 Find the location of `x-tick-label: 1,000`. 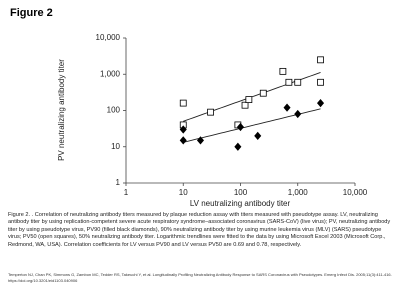

x-tick-label: 1,000 is located at coordinates (298, 192).